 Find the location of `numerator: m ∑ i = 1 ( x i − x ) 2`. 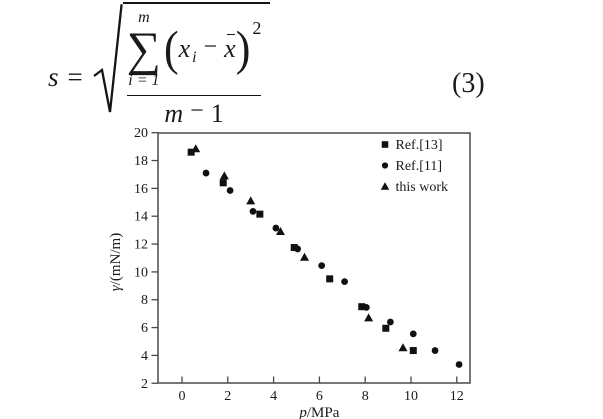

numerator: m ∑ i = 1 ( x i − x ) 2 is located at coordinates (194, 49).